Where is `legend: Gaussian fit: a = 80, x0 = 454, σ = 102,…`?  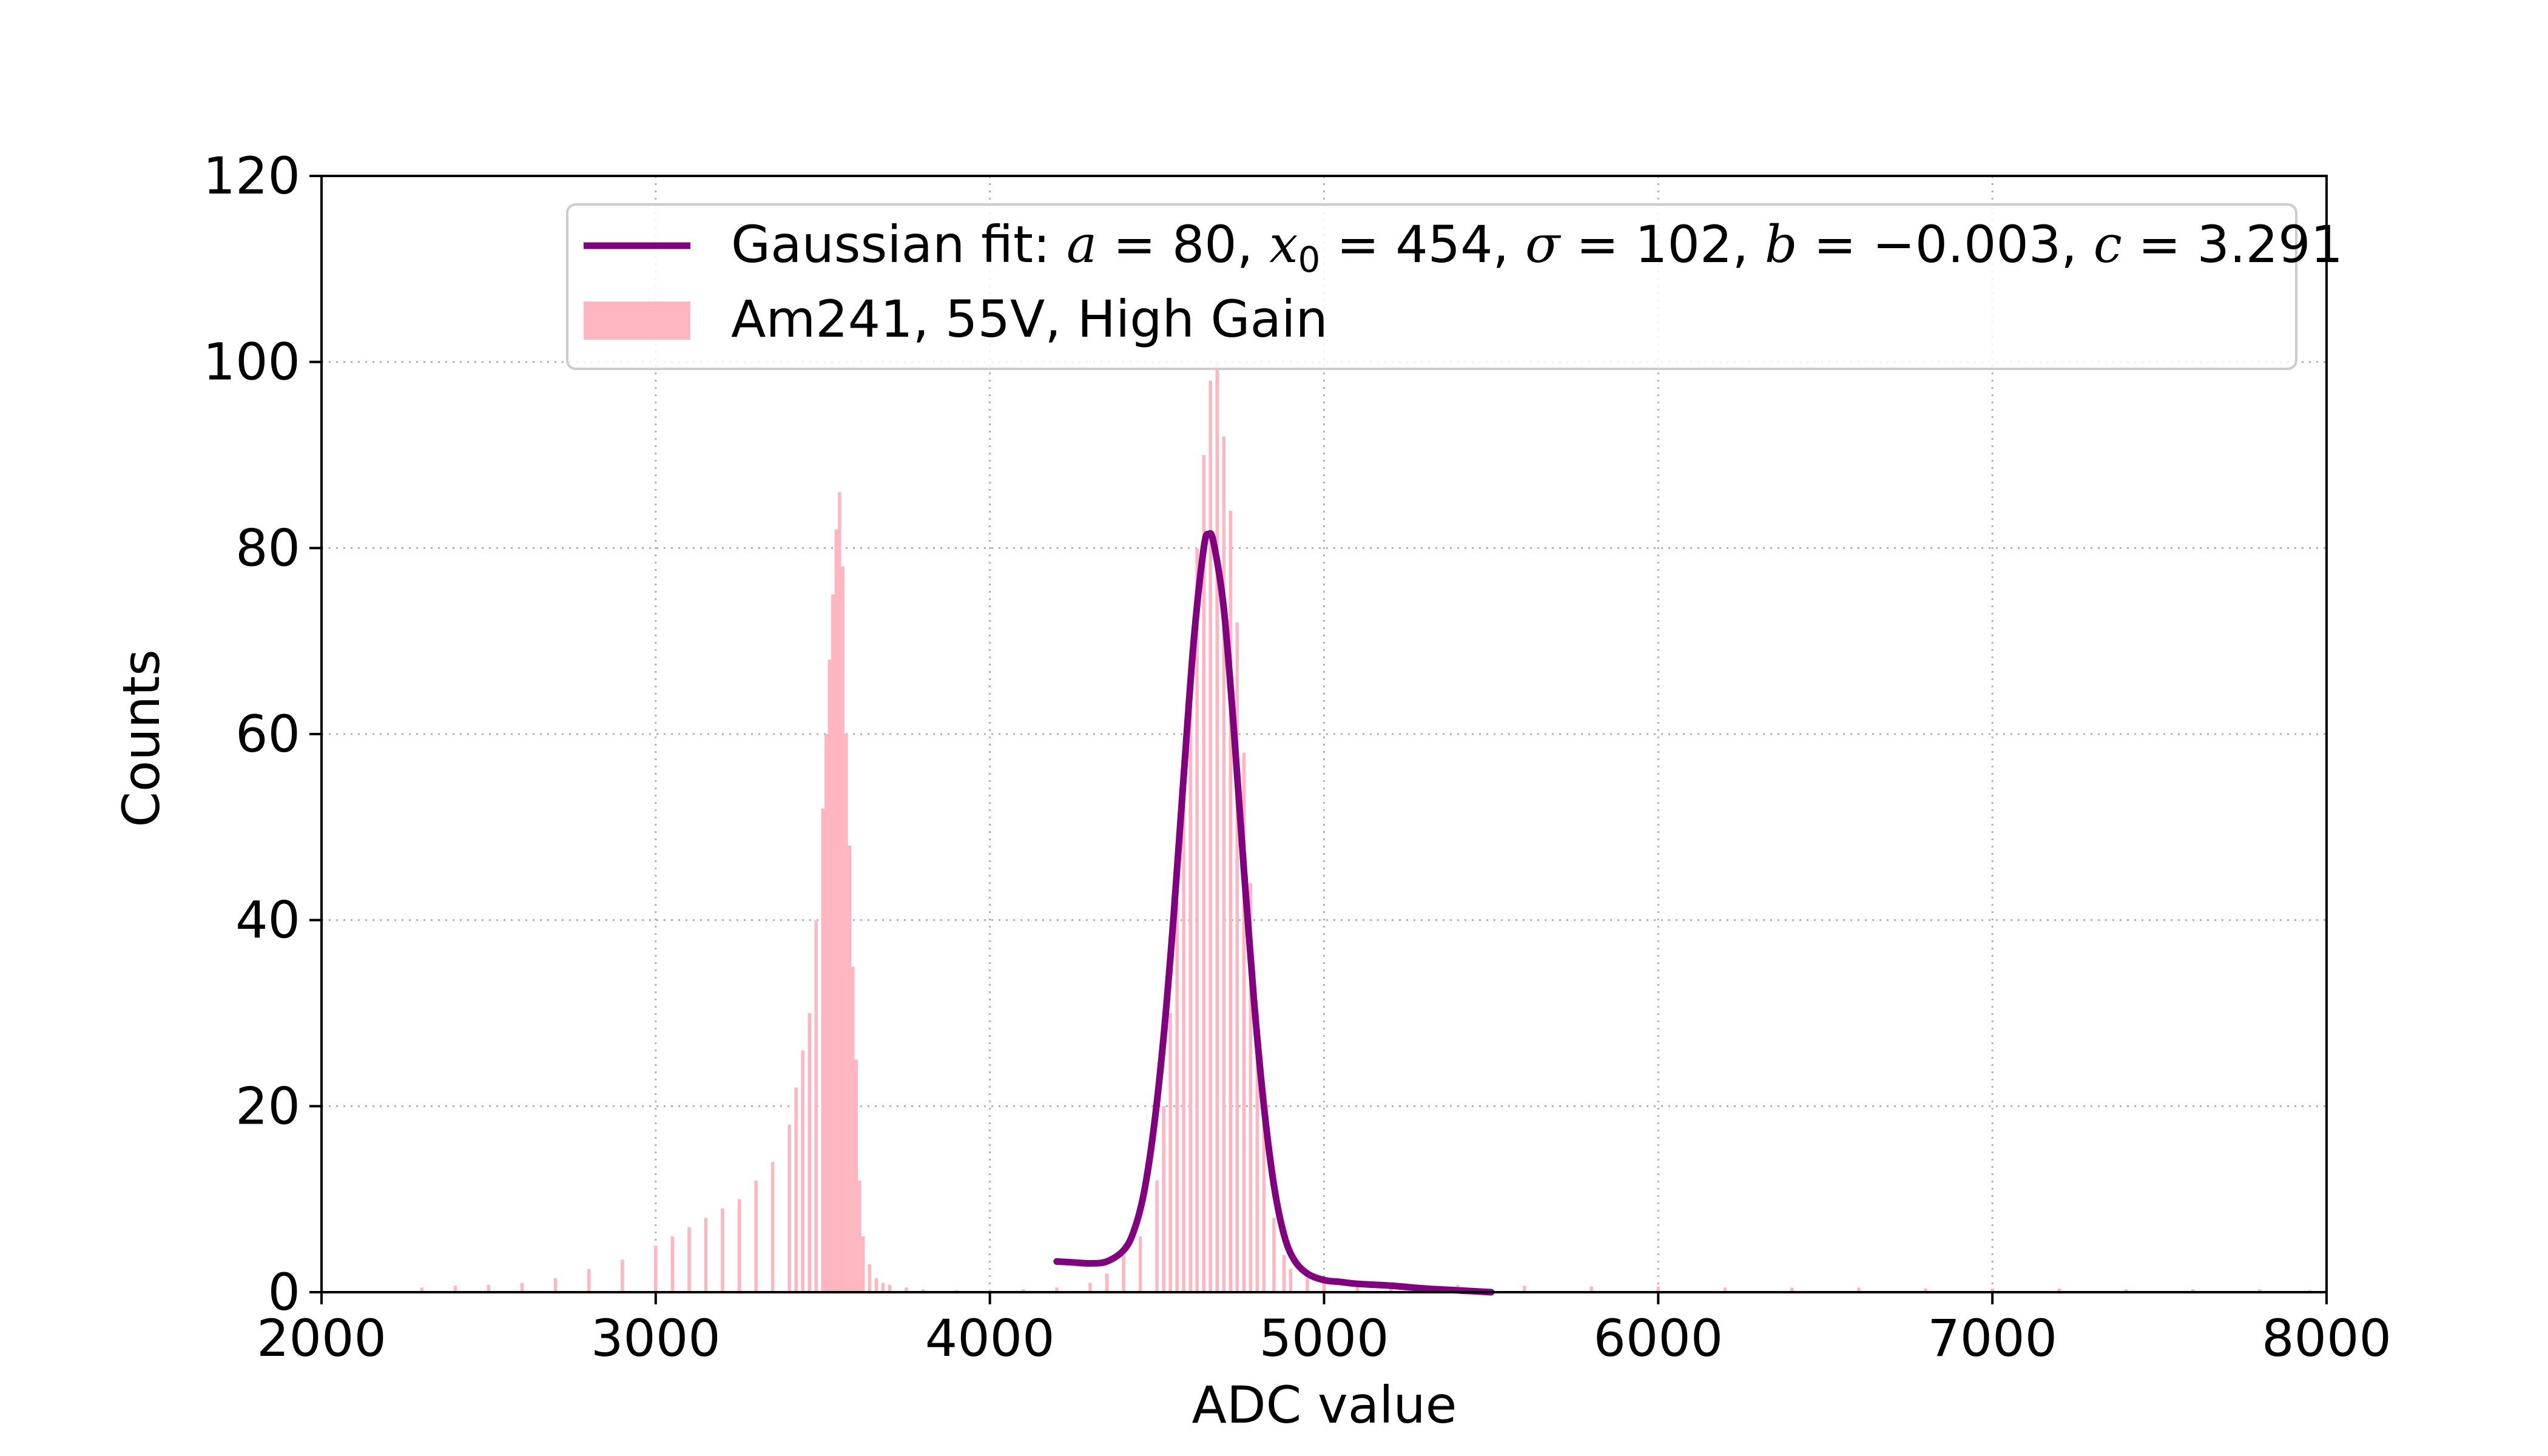 legend: Gaussian fit: a = 80, x0 = 454, σ = 102,… is located at coordinates (1454, 286).